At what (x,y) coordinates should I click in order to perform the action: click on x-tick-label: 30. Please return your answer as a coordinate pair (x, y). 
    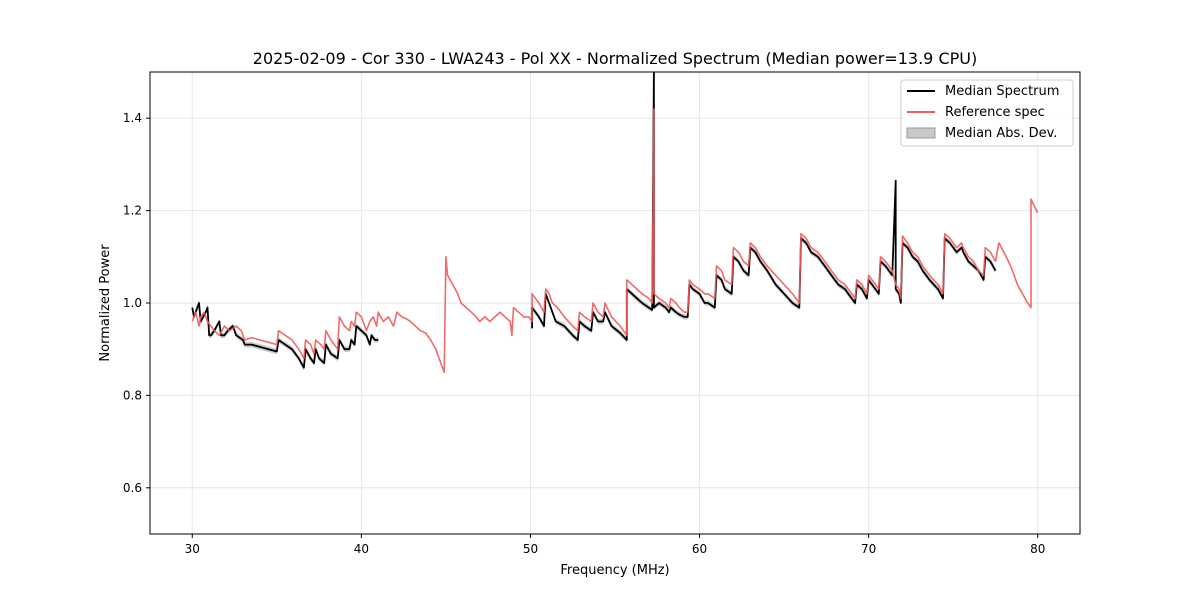
    Looking at the image, I should click on (192, 549).